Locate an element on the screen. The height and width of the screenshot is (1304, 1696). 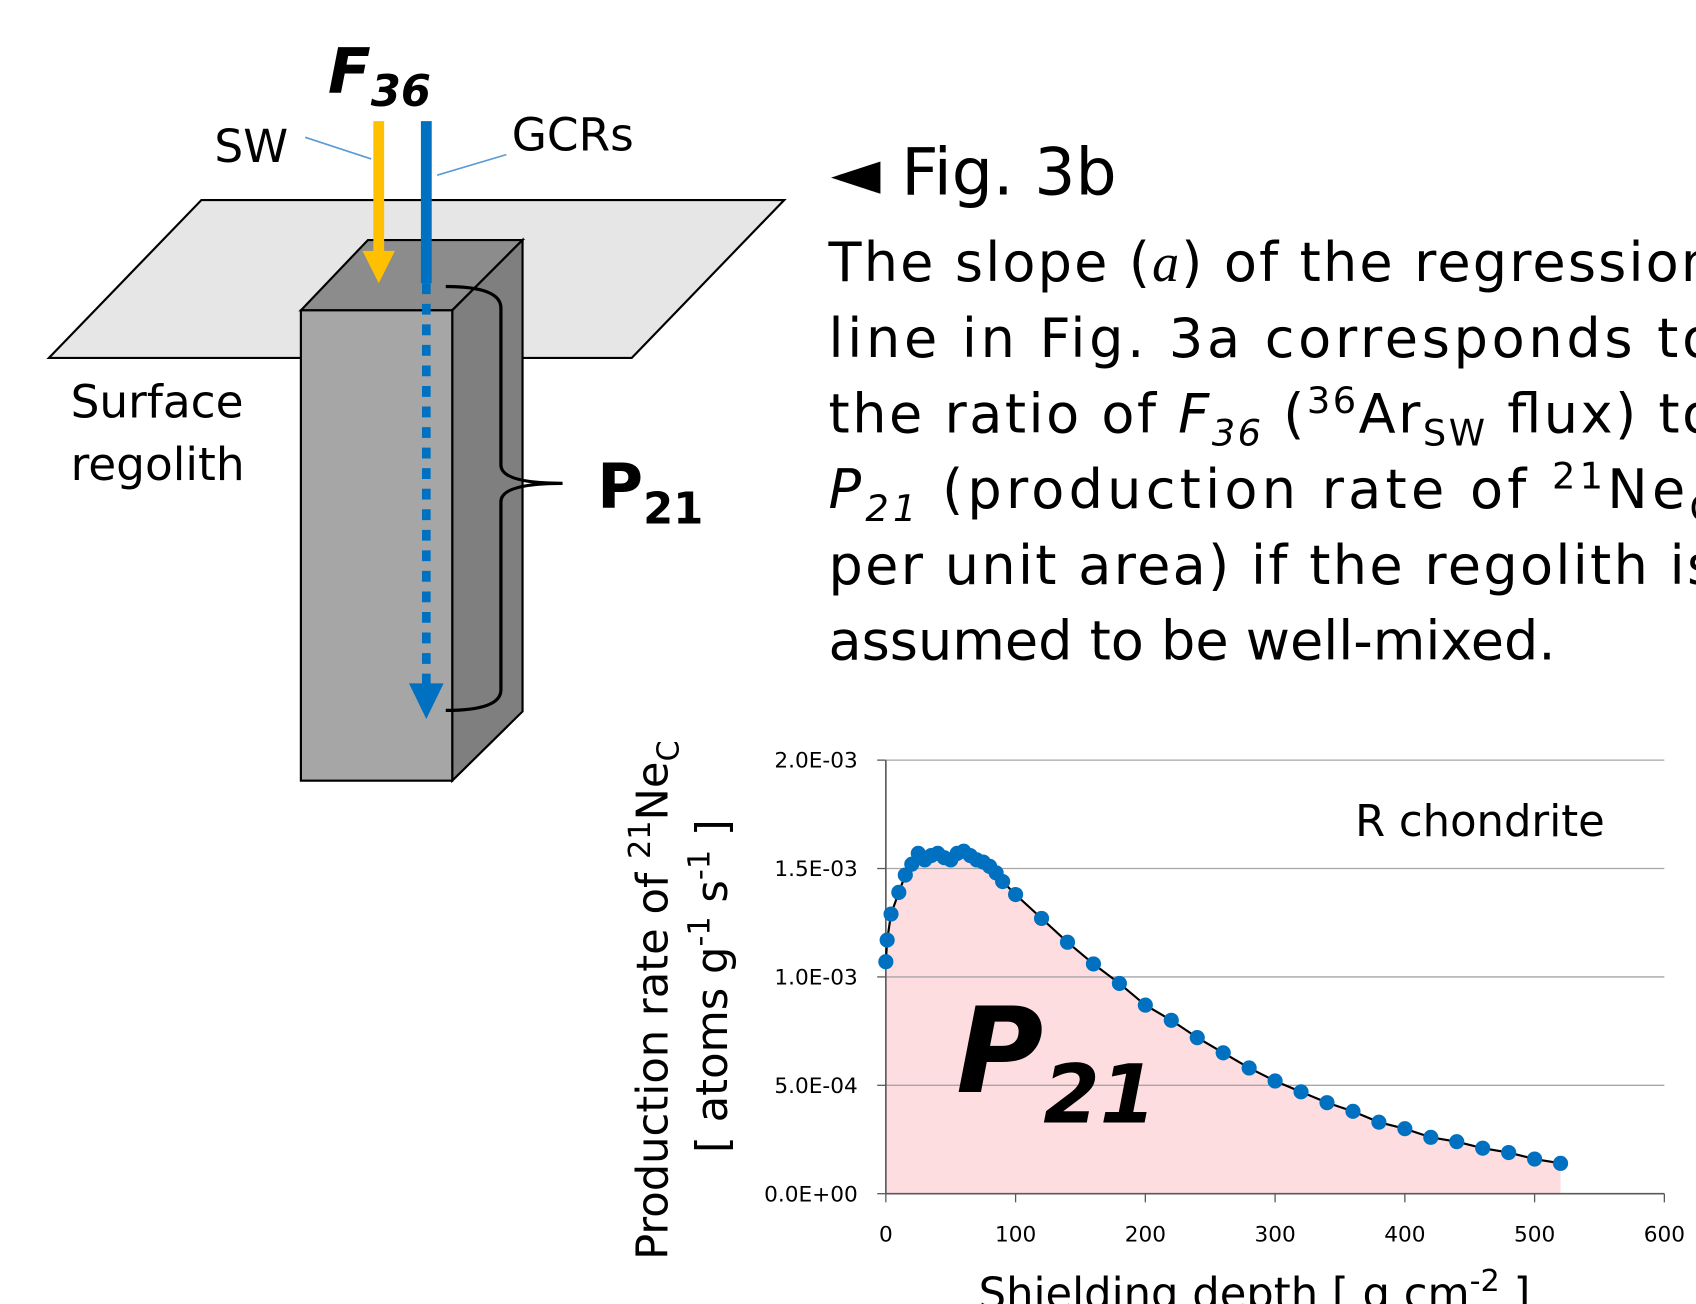
x-tick-label: 400 is located at coordinates (1404, 1234).